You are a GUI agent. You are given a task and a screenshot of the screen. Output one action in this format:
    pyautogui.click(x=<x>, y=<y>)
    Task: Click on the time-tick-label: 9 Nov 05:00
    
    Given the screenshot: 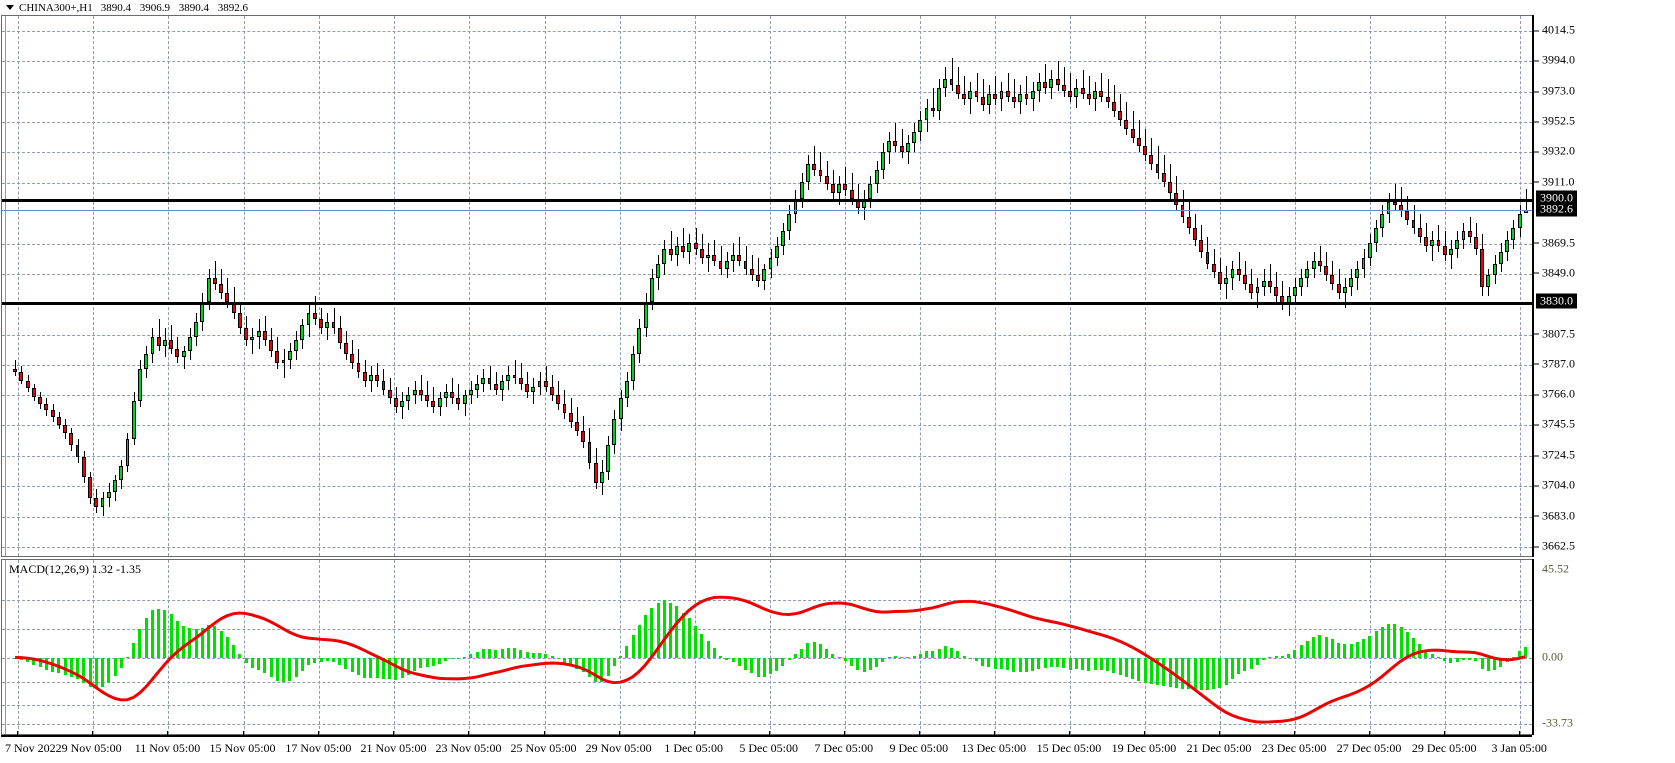 What is the action you would take?
    pyautogui.click(x=91, y=748)
    